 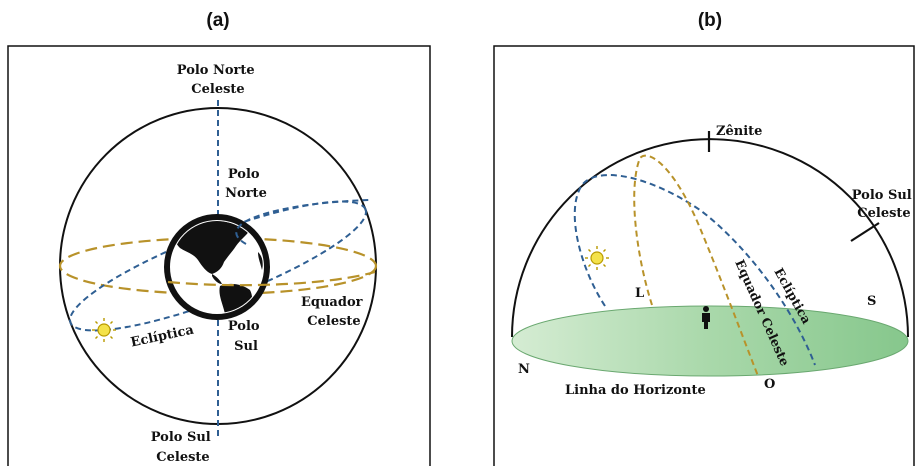 I want to click on ecliptic-path, so click(x=694, y=270).